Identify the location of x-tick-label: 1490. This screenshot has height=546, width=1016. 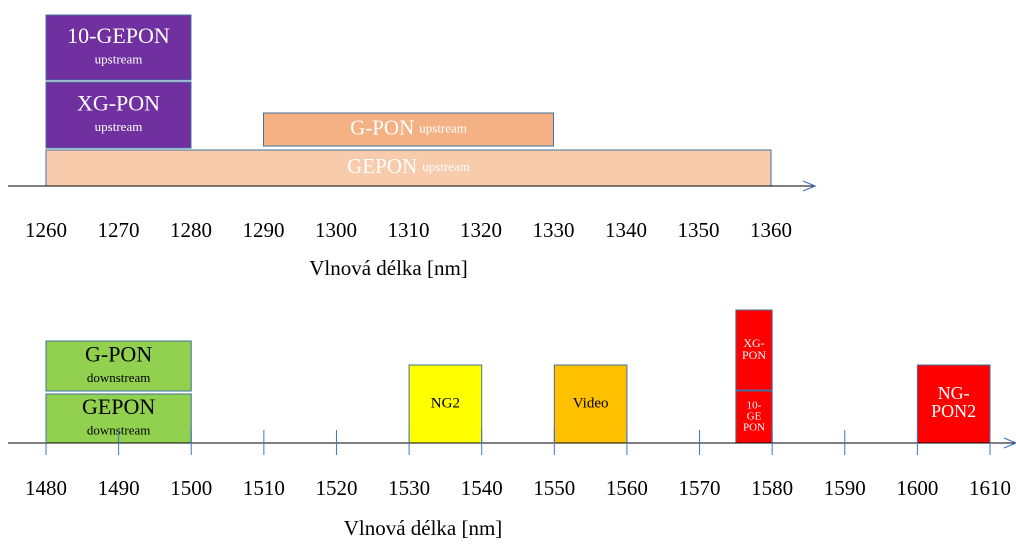
(119, 488).